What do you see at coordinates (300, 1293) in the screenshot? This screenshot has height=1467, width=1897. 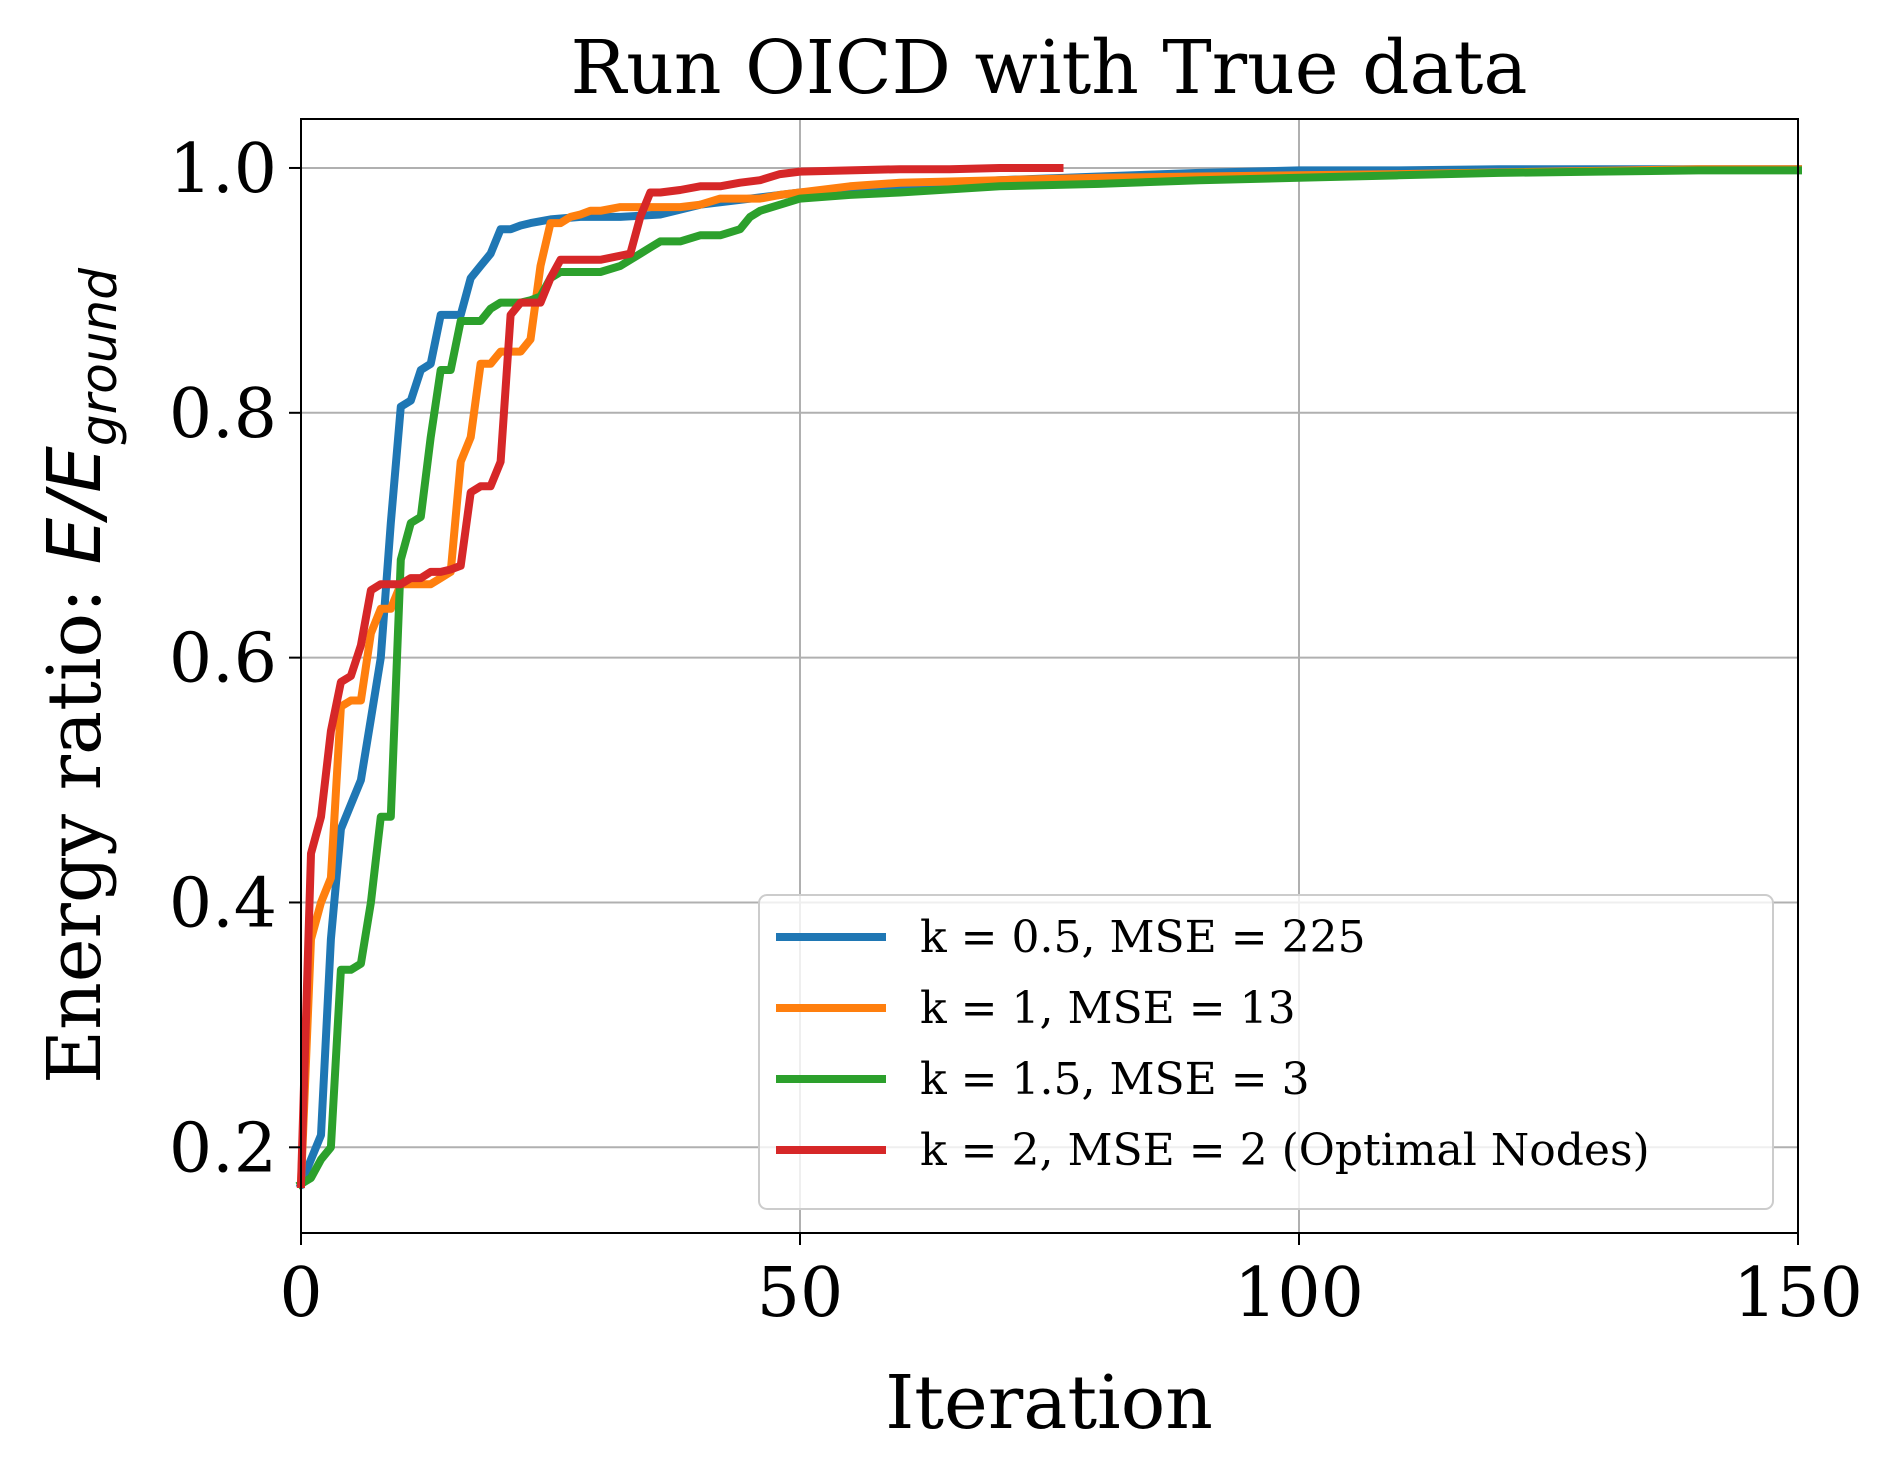 I see `x-tick-label: 0` at bounding box center [300, 1293].